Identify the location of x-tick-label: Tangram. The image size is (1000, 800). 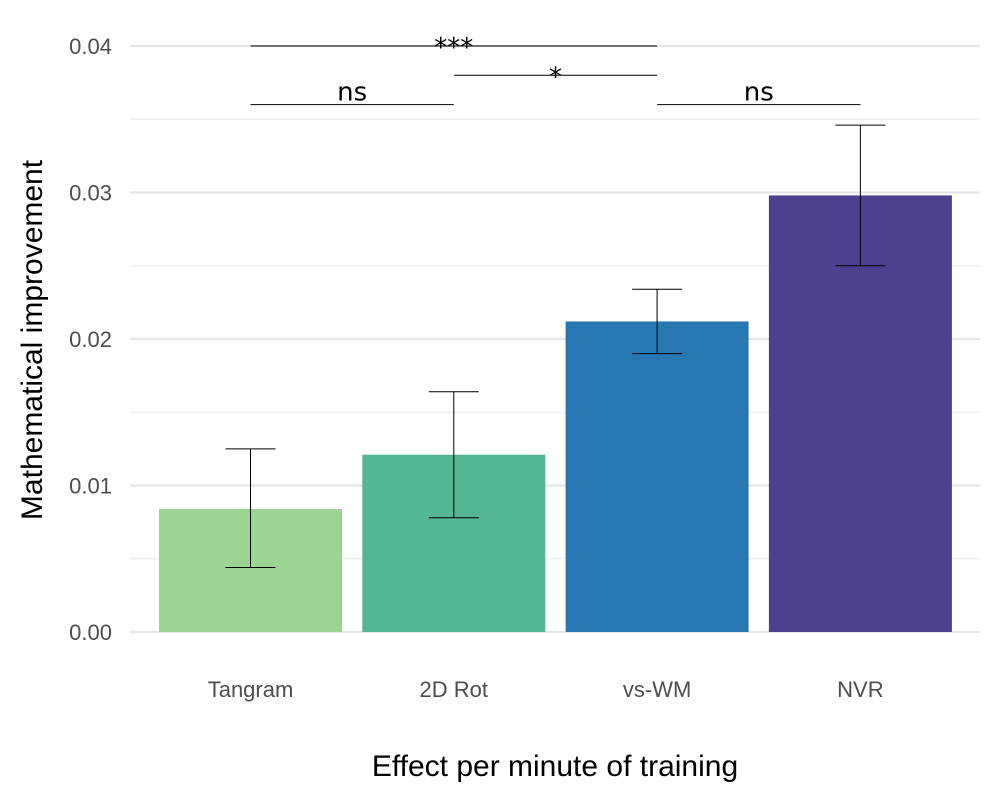
(251, 689).